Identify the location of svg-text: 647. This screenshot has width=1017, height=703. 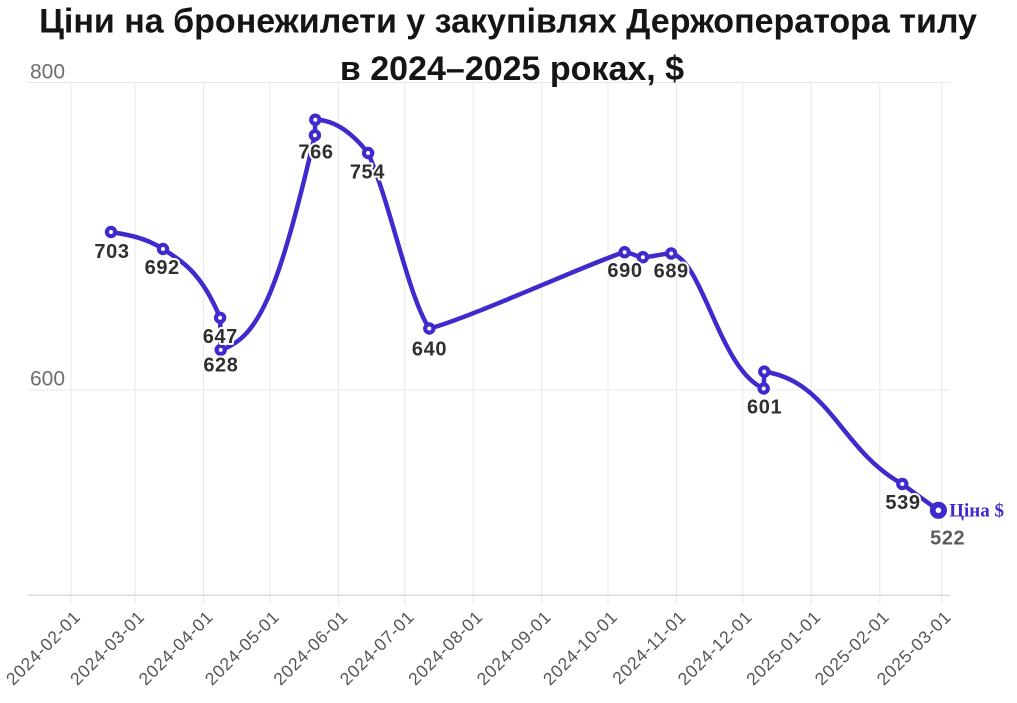
(220, 337).